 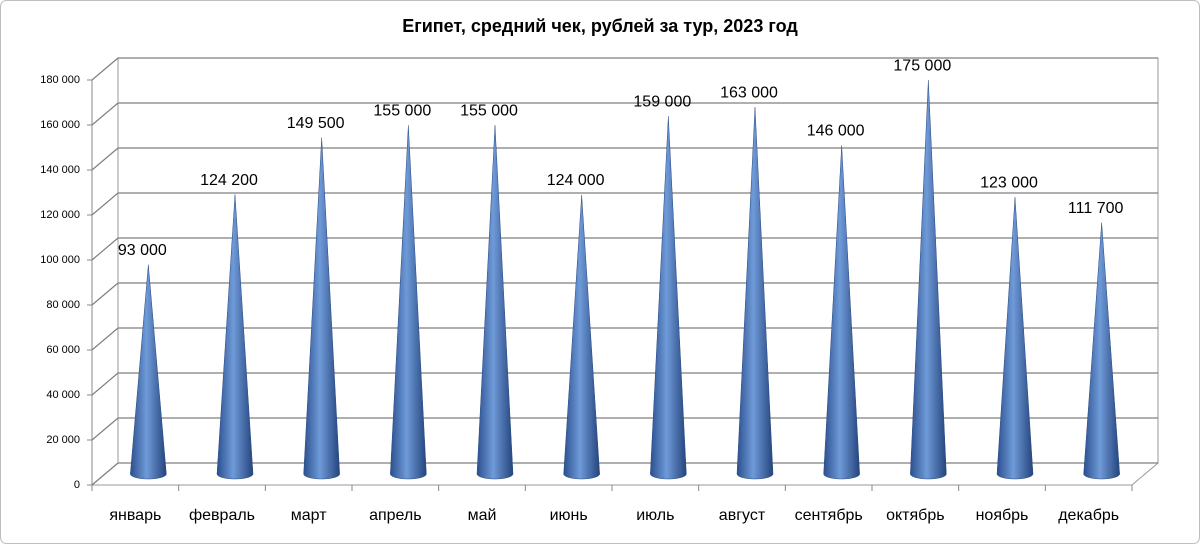 What do you see at coordinates (142, 250) in the screenshot?
I see `value-label: 93 000` at bounding box center [142, 250].